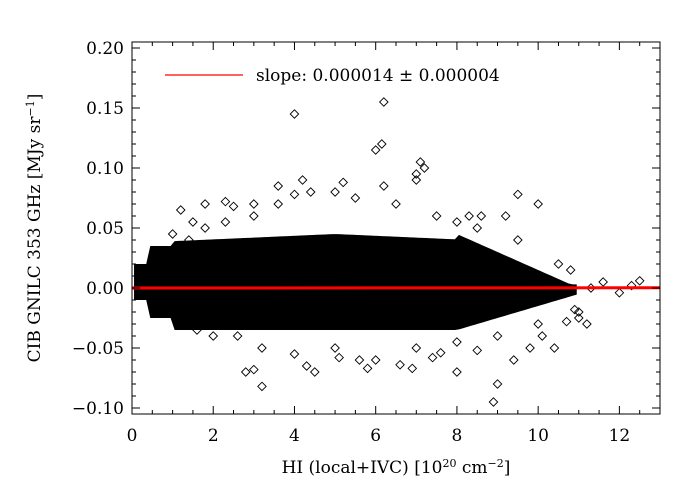  I want to click on density-layer, so click(355, 282).